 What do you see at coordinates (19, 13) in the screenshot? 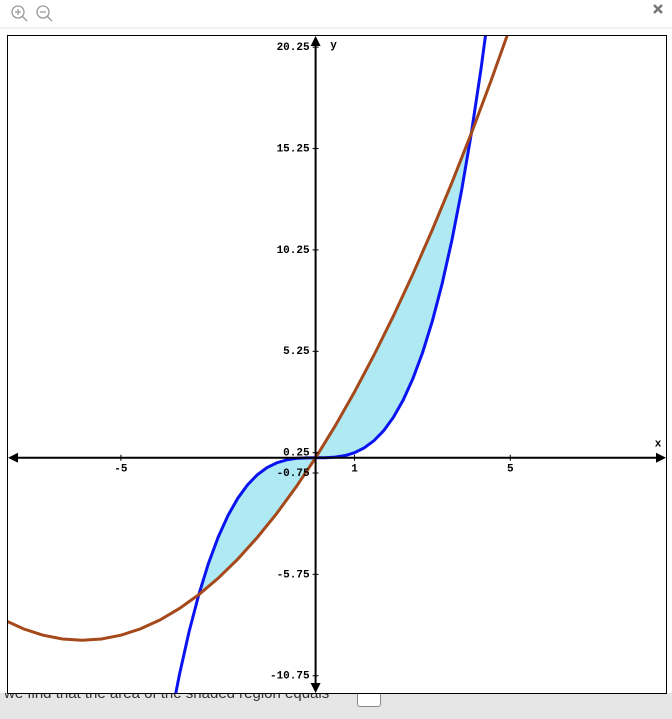
I see `zoom-in` at bounding box center [19, 13].